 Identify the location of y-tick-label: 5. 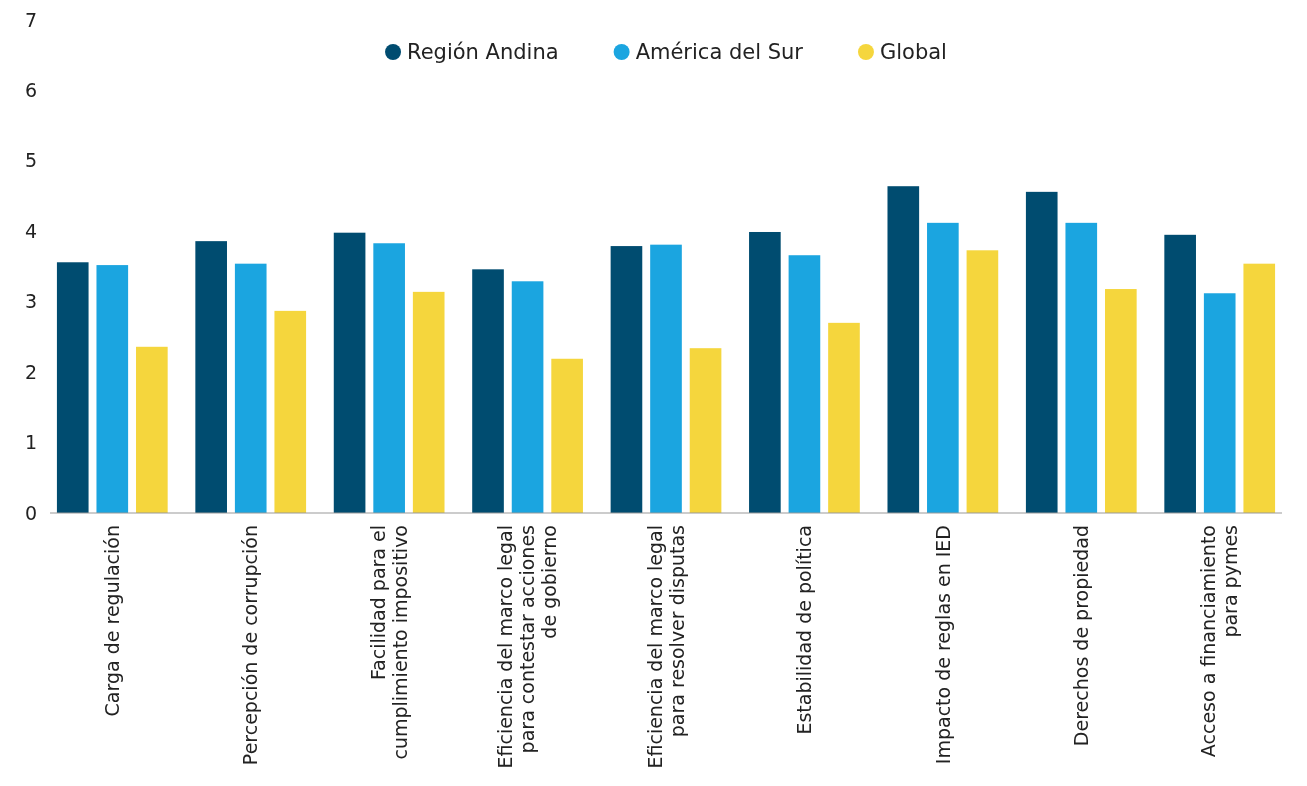
(30, 160).